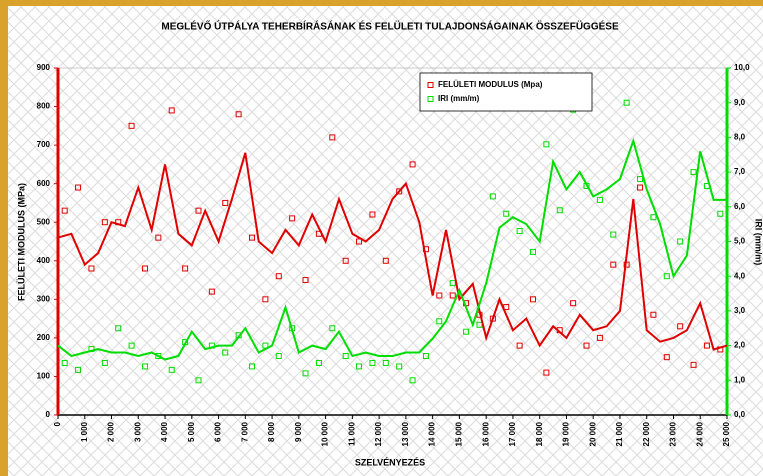  I want to click on x-axis-label: SZELVÉNYEZÉS, so click(390, 462).